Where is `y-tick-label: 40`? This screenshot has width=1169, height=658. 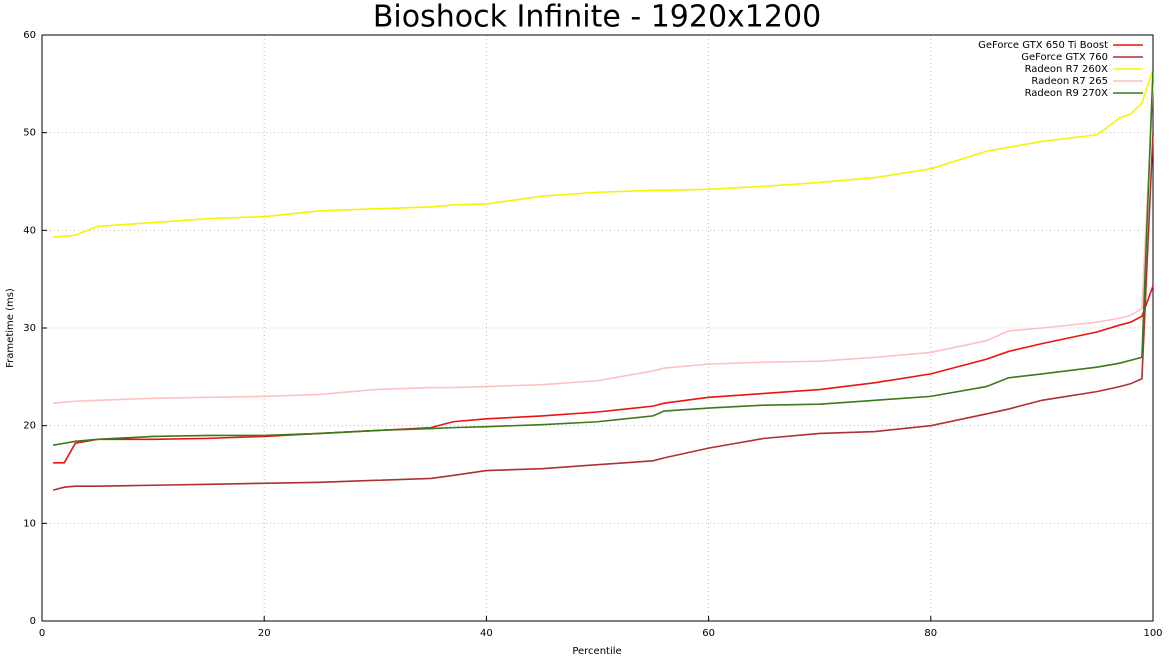 y-tick-label: 40 is located at coordinates (29, 230).